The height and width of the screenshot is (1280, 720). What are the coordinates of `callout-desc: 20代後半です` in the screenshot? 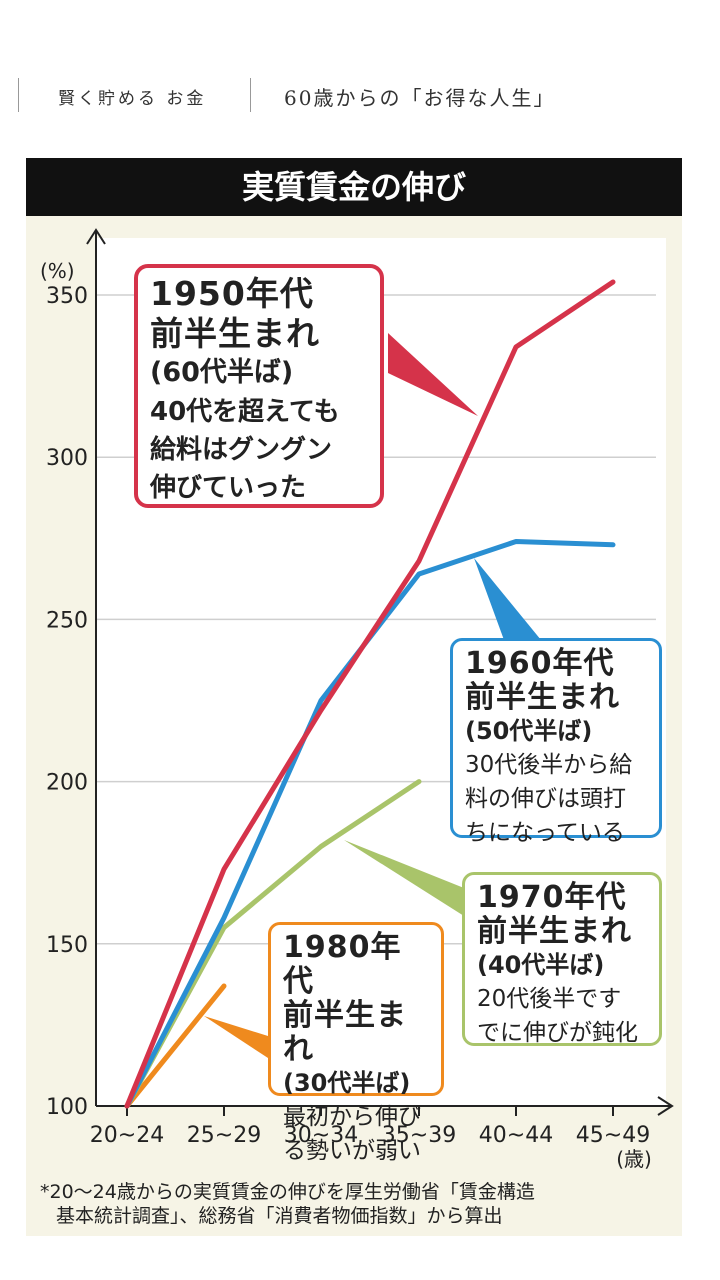 It's located at (549, 999).